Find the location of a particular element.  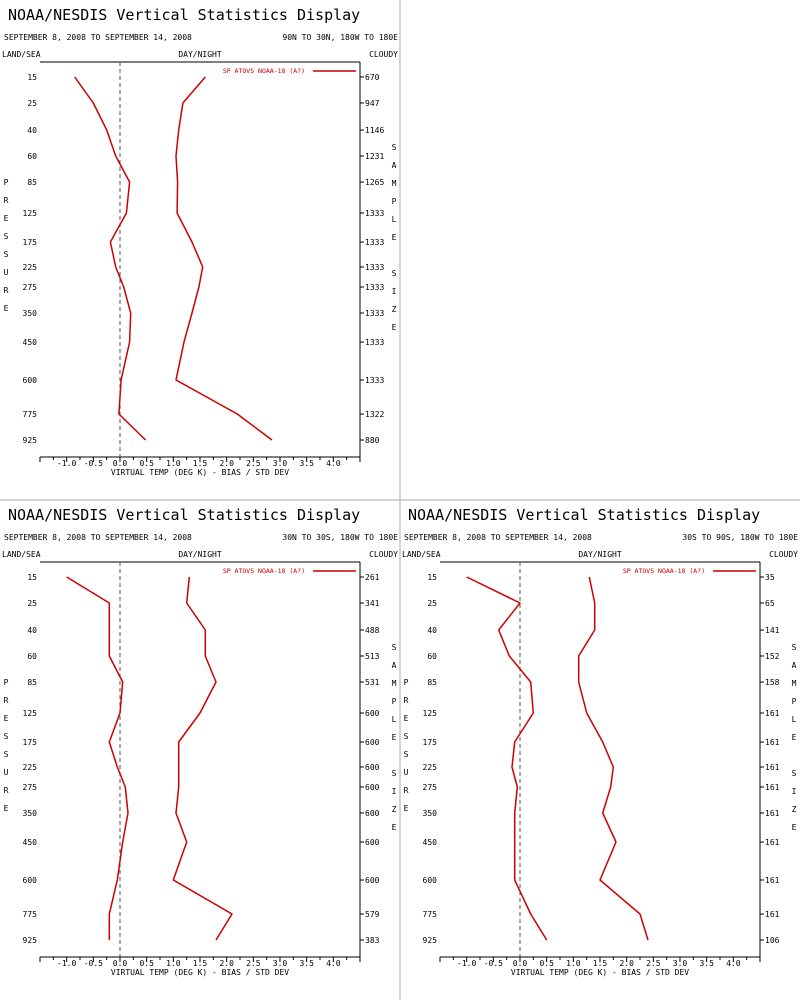

sample-size-label: 1265 is located at coordinates (374, 182).